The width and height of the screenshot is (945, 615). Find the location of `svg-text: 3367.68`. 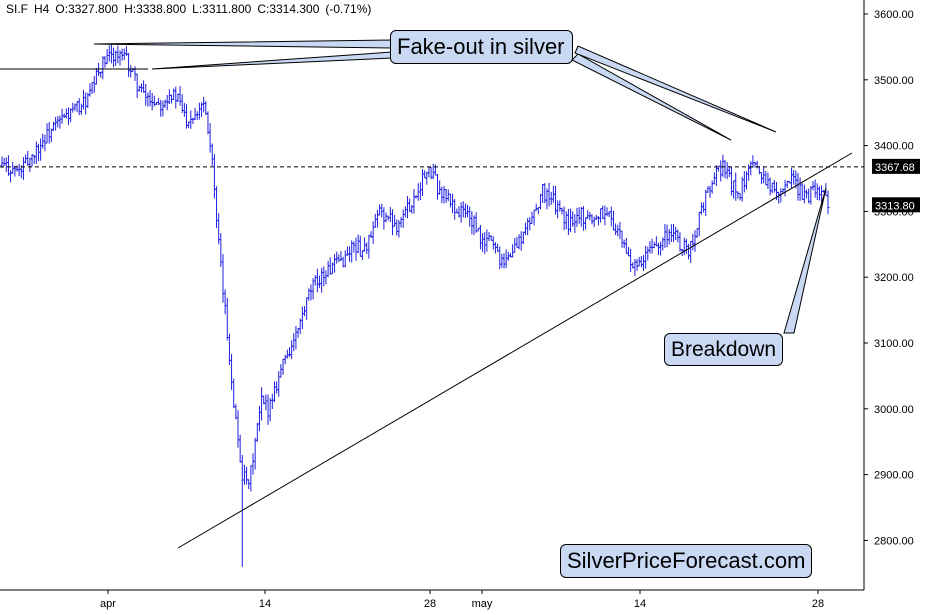

svg-text: 3367.68 is located at coordinates (895, 168).